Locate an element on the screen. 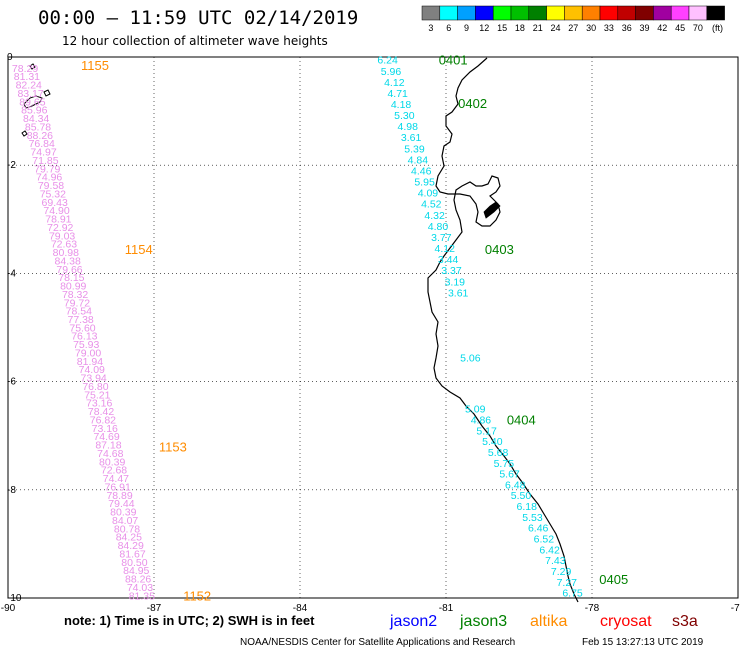  generated-timestamp: Feb 15 13:27:13 UTC 2019 is located at coordinates (643, 642).